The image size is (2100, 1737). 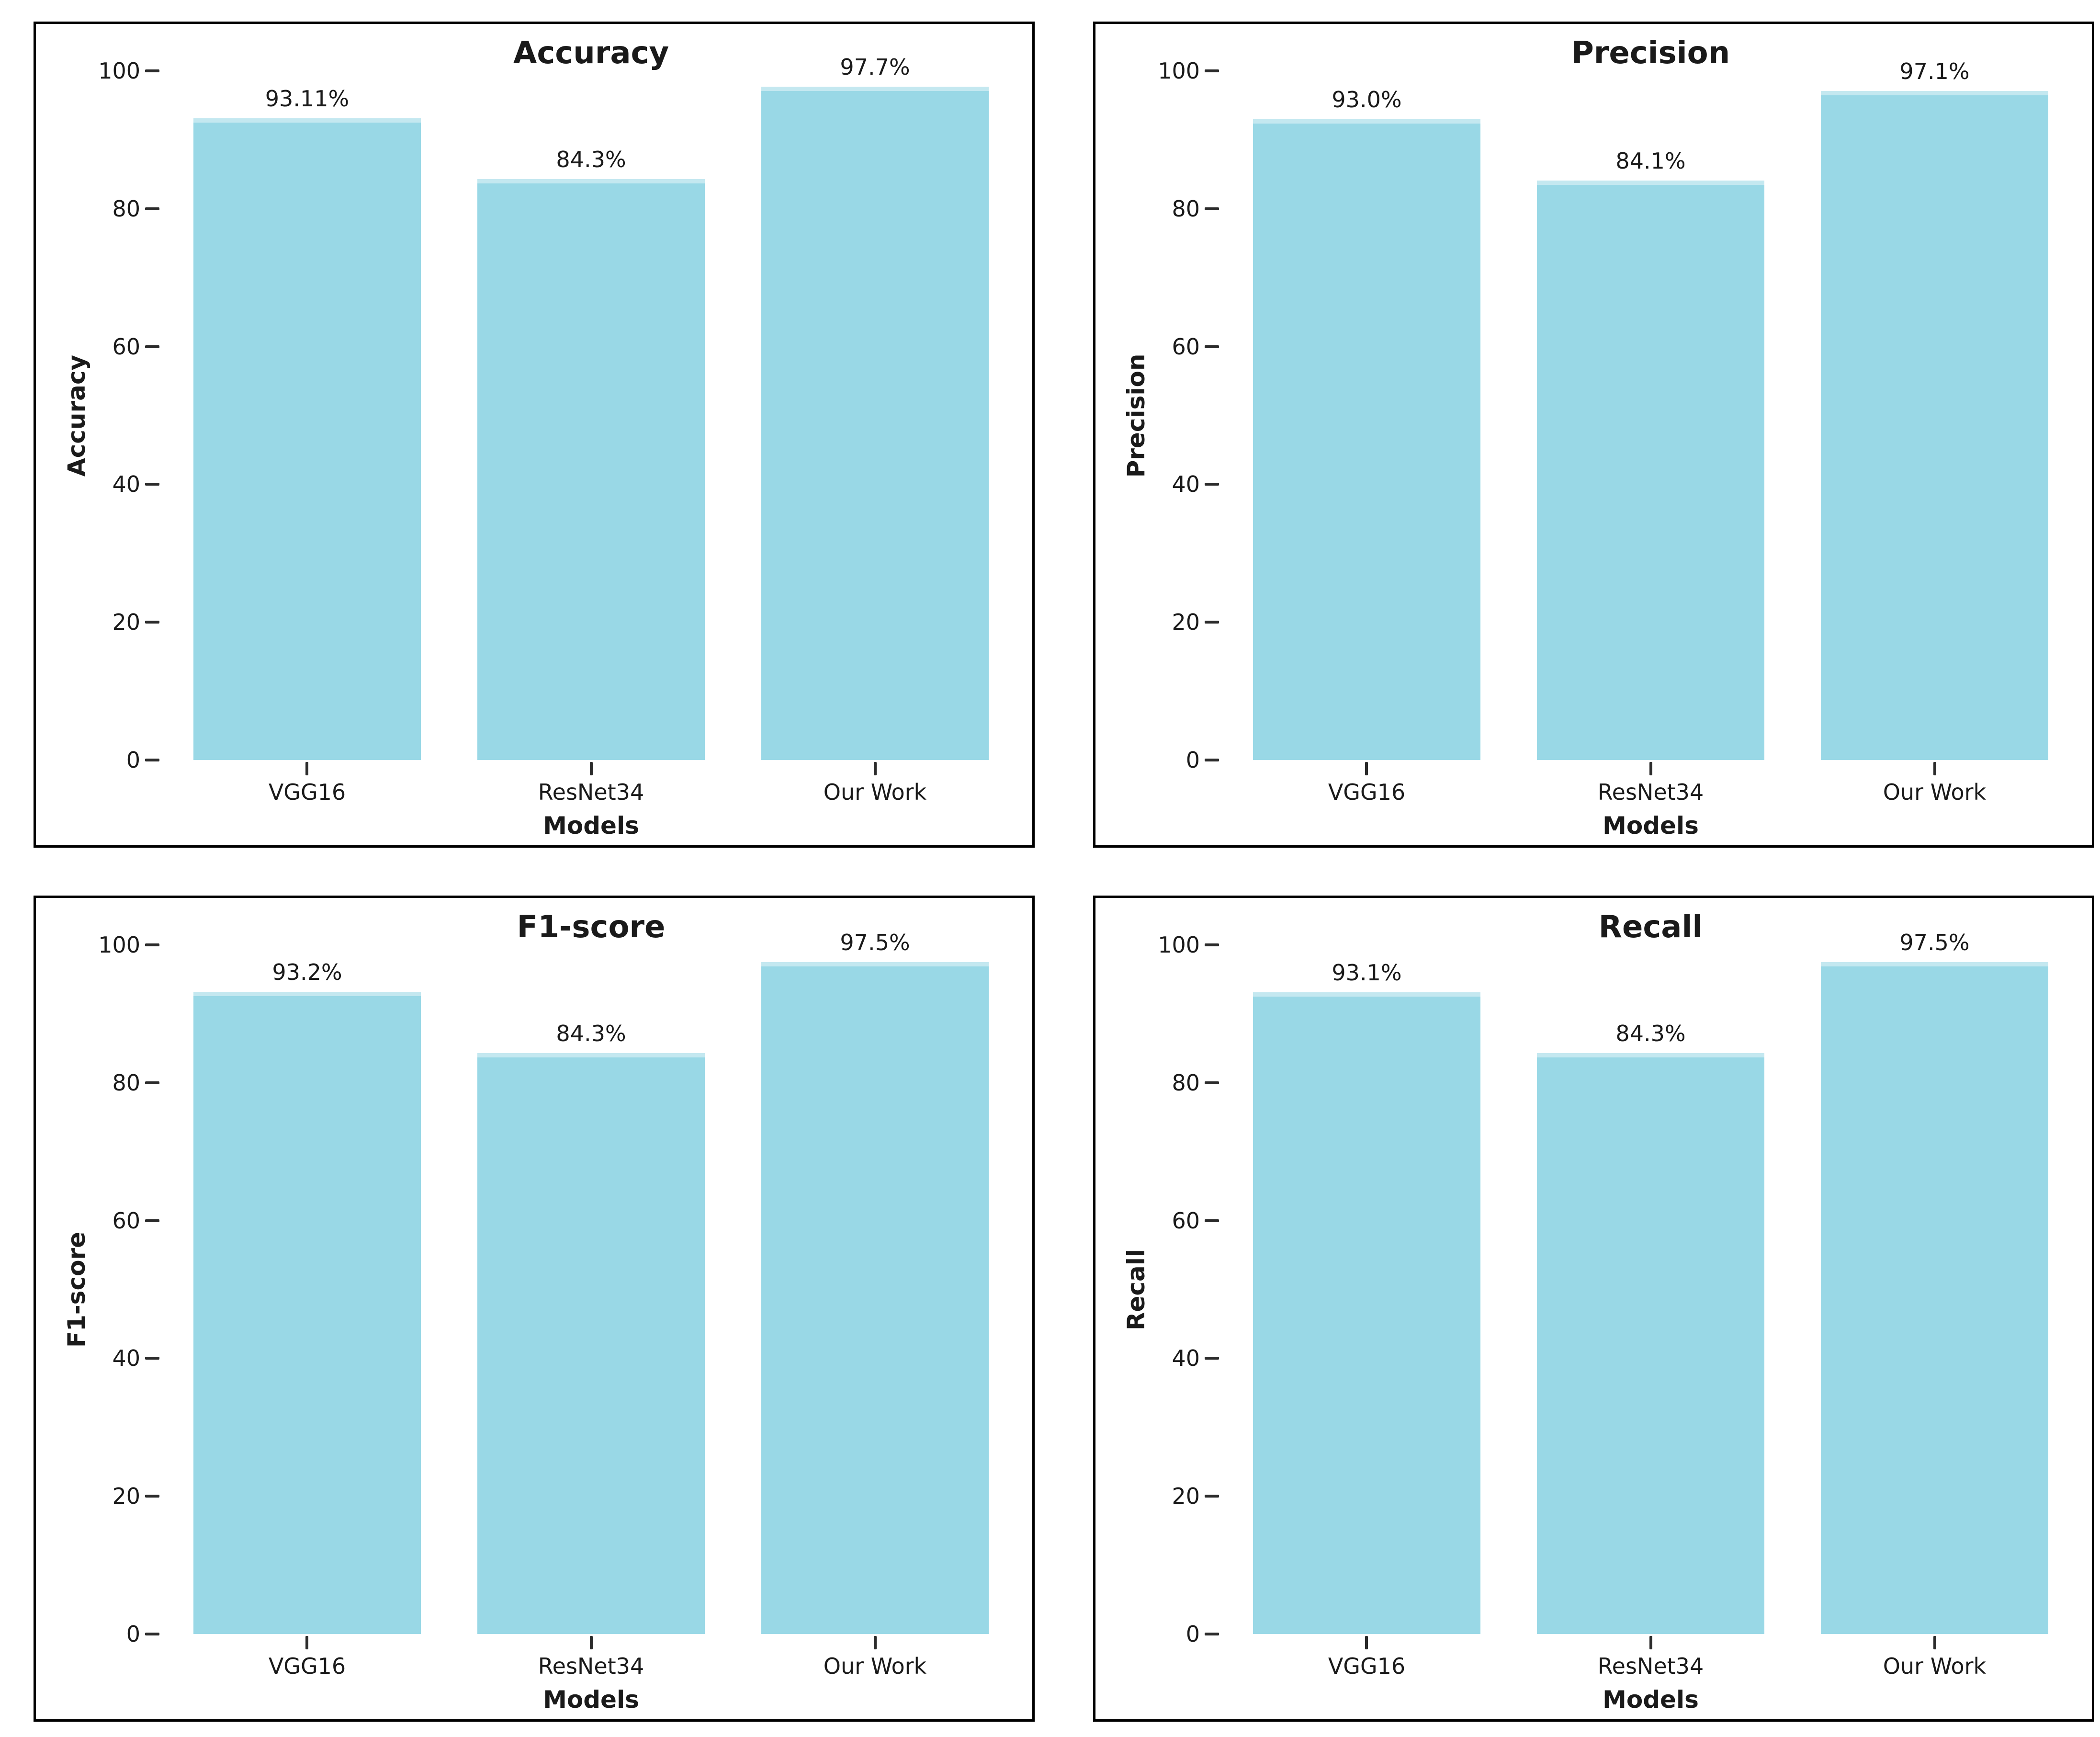 I want to click on bar-value-label: 97.7%, so click(x=875, y=67).